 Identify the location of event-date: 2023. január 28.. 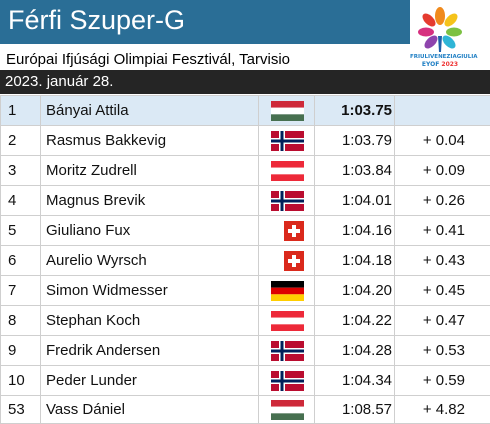
(59, 81).